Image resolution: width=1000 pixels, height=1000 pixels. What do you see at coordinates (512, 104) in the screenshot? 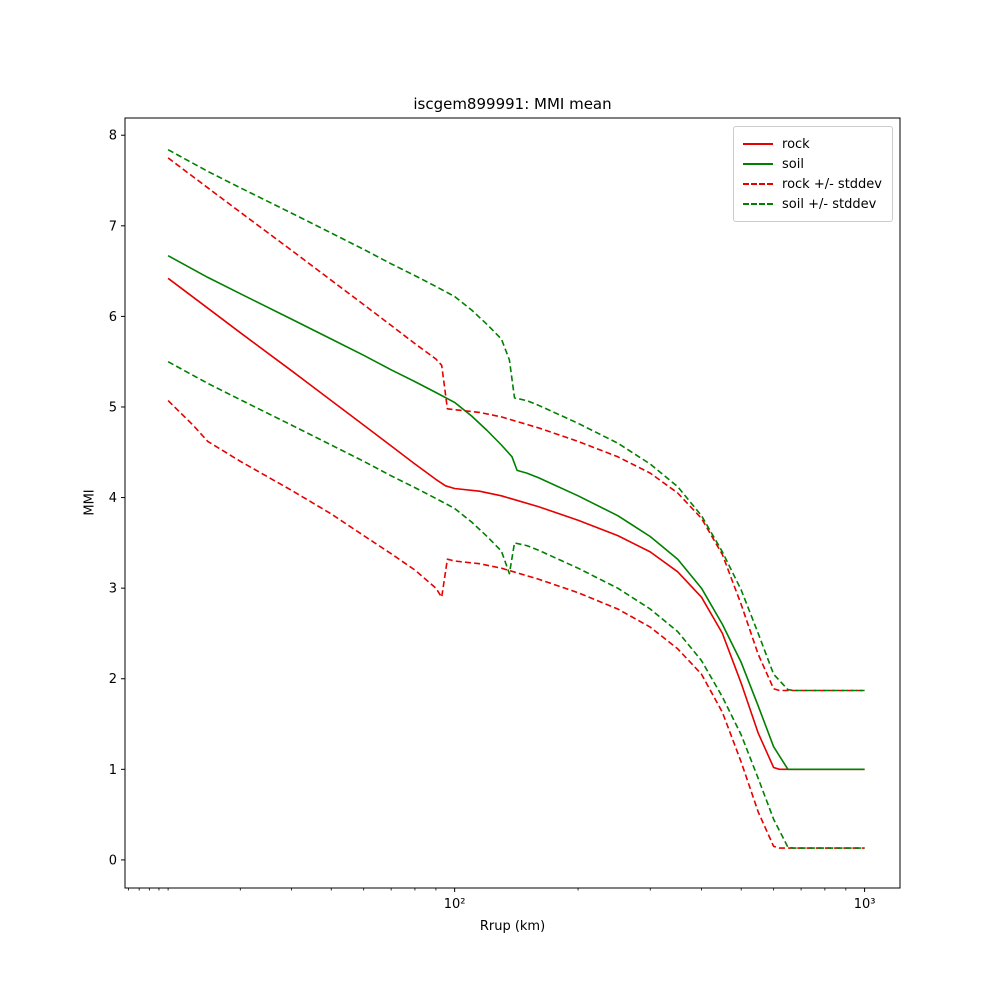
I see `chart-title: iscgem899991: MMI mean` at bounding box center [512, 104].